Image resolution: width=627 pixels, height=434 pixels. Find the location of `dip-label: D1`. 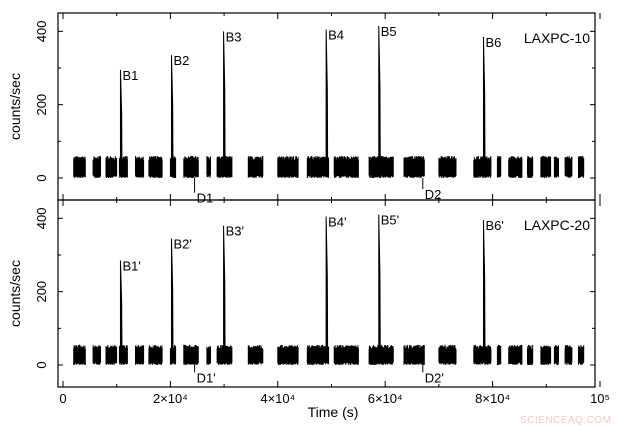

dip-label: D1 is located at coordinates (205, 198).